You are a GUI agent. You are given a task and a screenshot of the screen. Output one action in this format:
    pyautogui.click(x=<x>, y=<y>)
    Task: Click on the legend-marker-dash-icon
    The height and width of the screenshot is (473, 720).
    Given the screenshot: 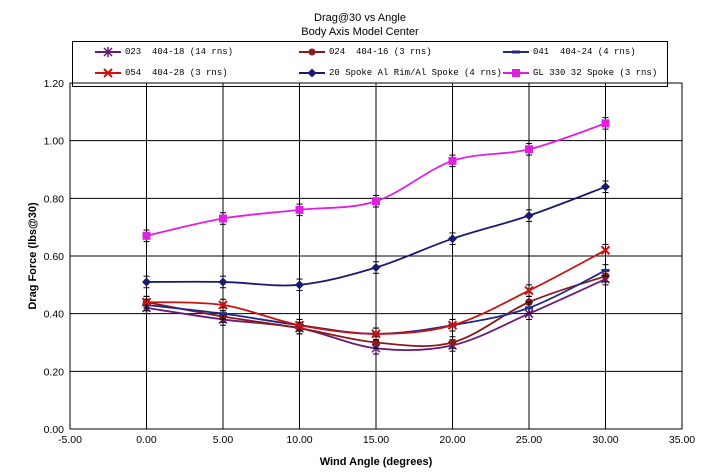 What is the action you would take?
    pyautogui.click(x=516, y=52)
    